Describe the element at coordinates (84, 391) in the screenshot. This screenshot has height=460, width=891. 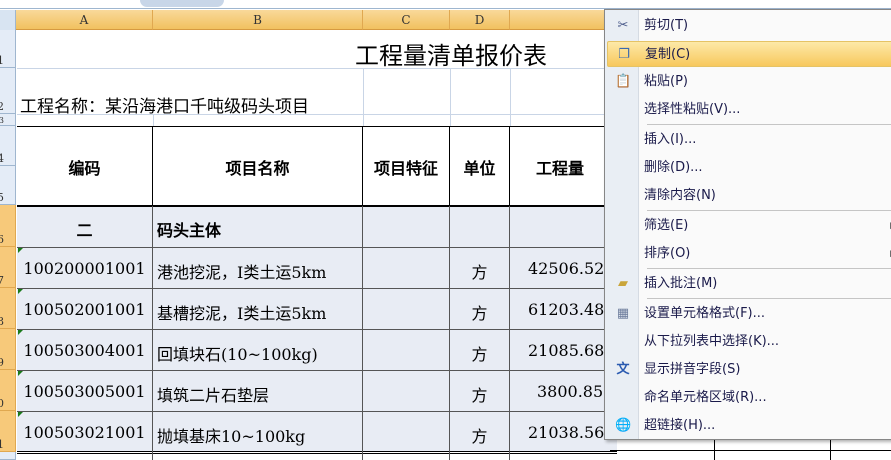
I see `item-code: 100503005001` at that location.